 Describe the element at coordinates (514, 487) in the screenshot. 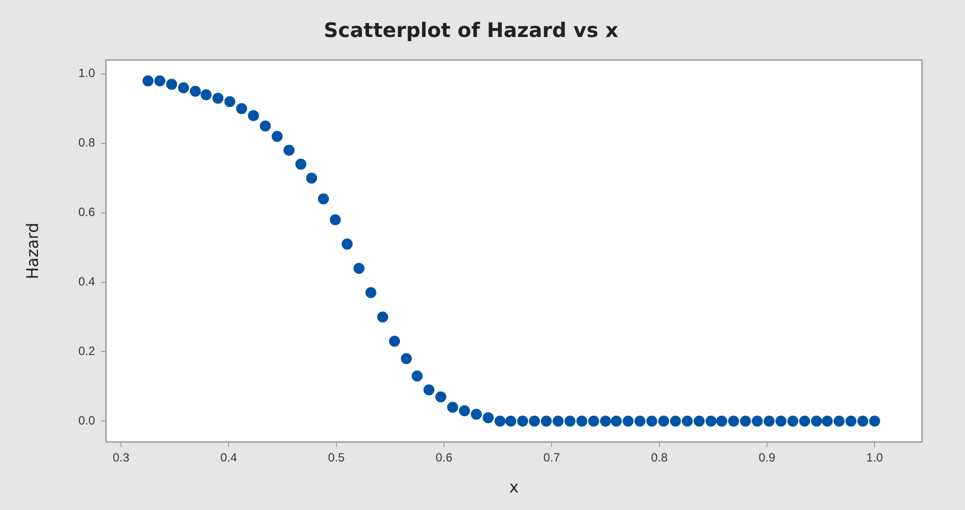

I see `x-axis-title: x` at that location.